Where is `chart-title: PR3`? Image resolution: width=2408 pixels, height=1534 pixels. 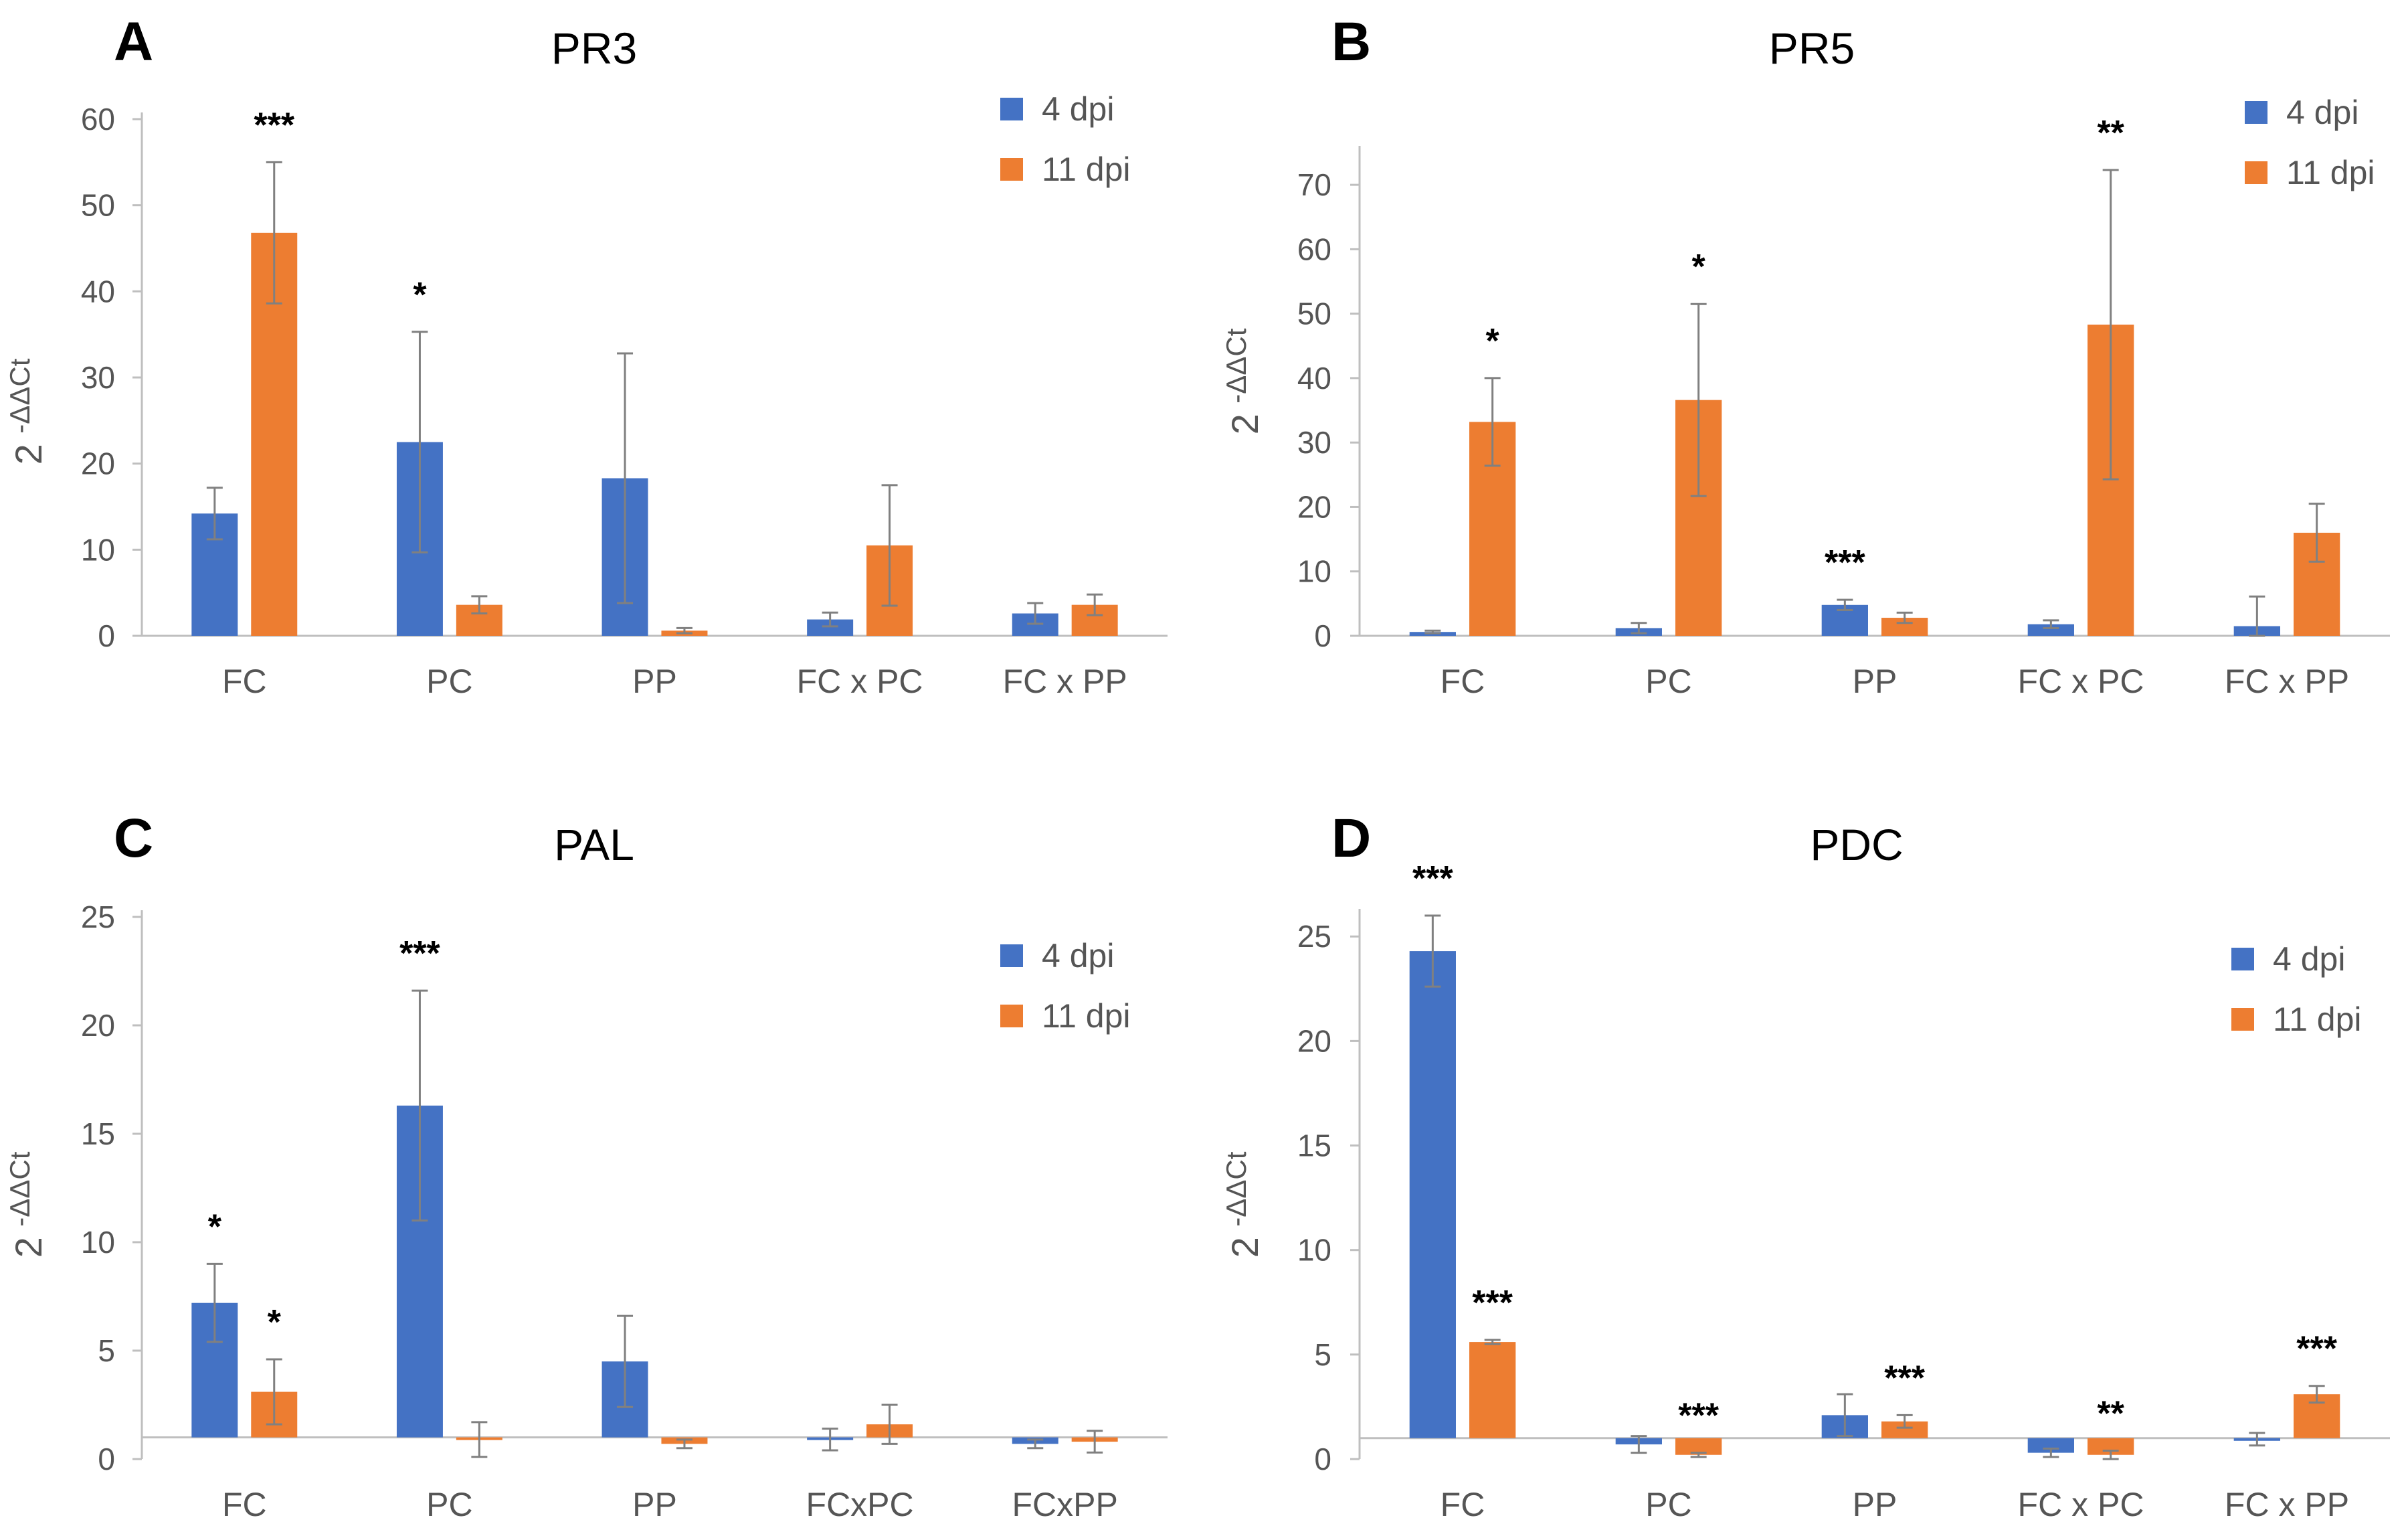 chart-title: PR3 is located at coordinates (594, 48).